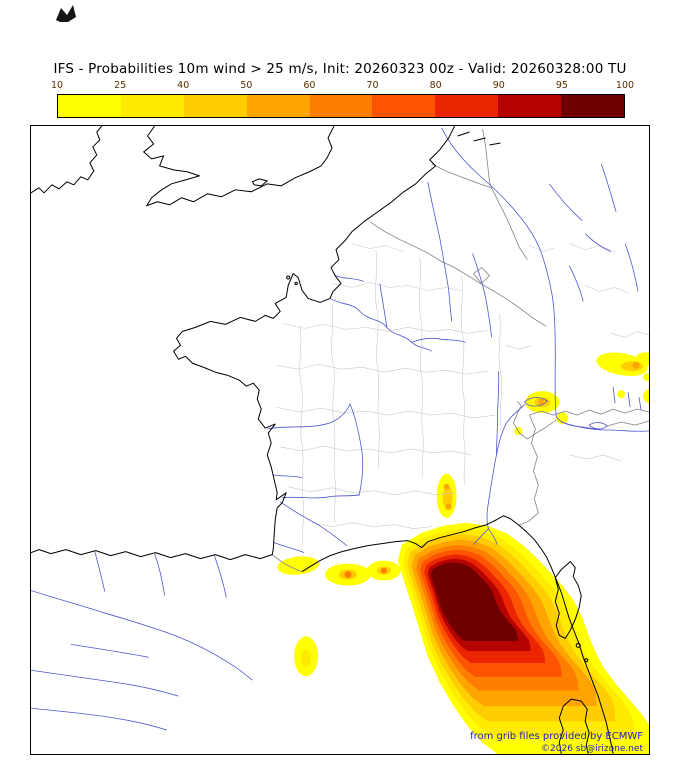 The width and height of the screenshot is (680, 778). Describe the element at coordinates (598, 242) in the screenshot. I see `river-main` at that location.